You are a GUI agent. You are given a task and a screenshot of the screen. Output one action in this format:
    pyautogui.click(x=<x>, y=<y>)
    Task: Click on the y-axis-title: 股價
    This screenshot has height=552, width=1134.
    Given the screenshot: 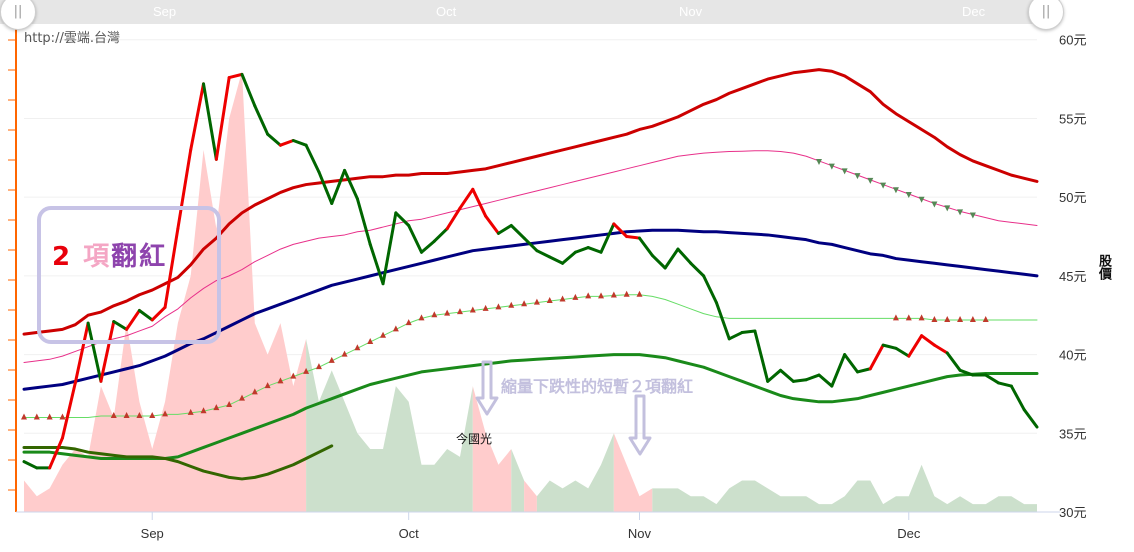 What is the action you would take?
    pyautogui.click(x=1103, y=267)
    